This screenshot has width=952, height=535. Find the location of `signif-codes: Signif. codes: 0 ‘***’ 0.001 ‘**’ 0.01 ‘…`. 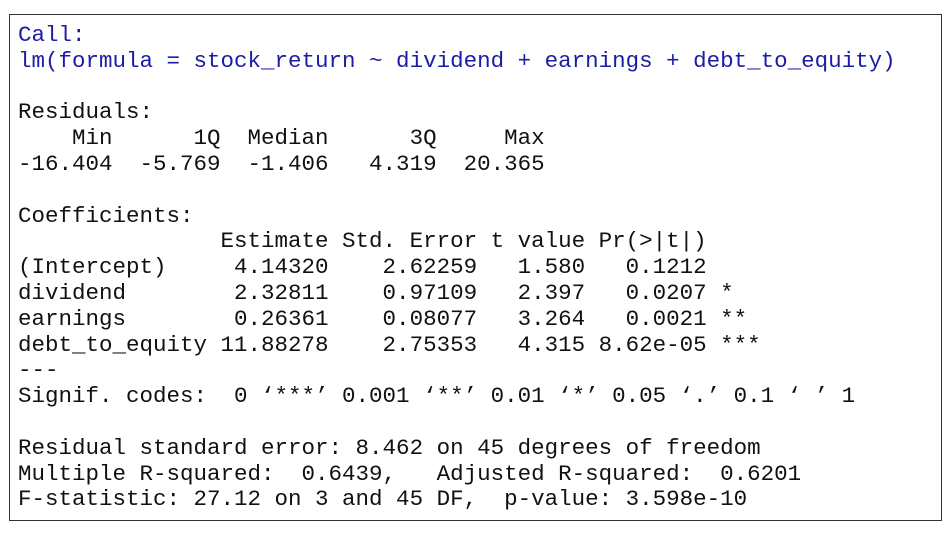

signif-codes: Signif. codes: 0 ‘***’ 0.001 ‘**’ 0.01 ‘… is located at coordinates (437, 396).